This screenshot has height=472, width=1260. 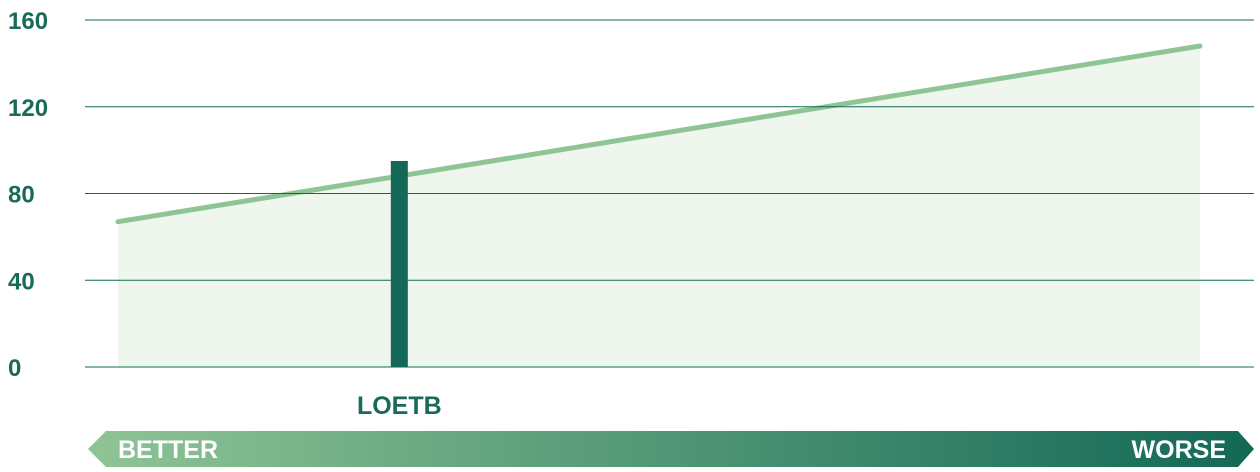 I want to click on y-axis-ticks: 0 40 80 120 160, so click(x=28, y=195).